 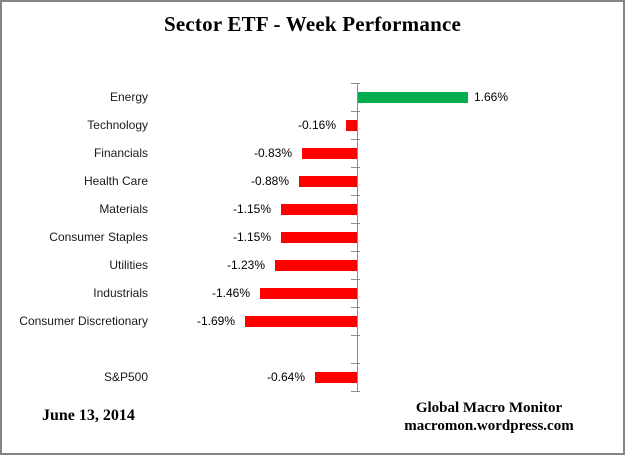 What do you see at coordinates (312, 24) in the screenshot?
I see `chart-title: Sector ETF - Week Performance` at bounding box center [312, 24].